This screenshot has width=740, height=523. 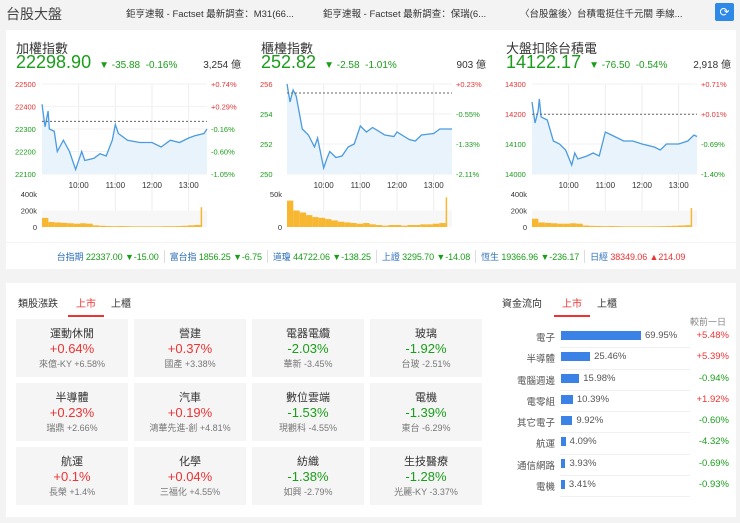 I want to click on x-tick-label: 12:00, so click(x=152, y=185).